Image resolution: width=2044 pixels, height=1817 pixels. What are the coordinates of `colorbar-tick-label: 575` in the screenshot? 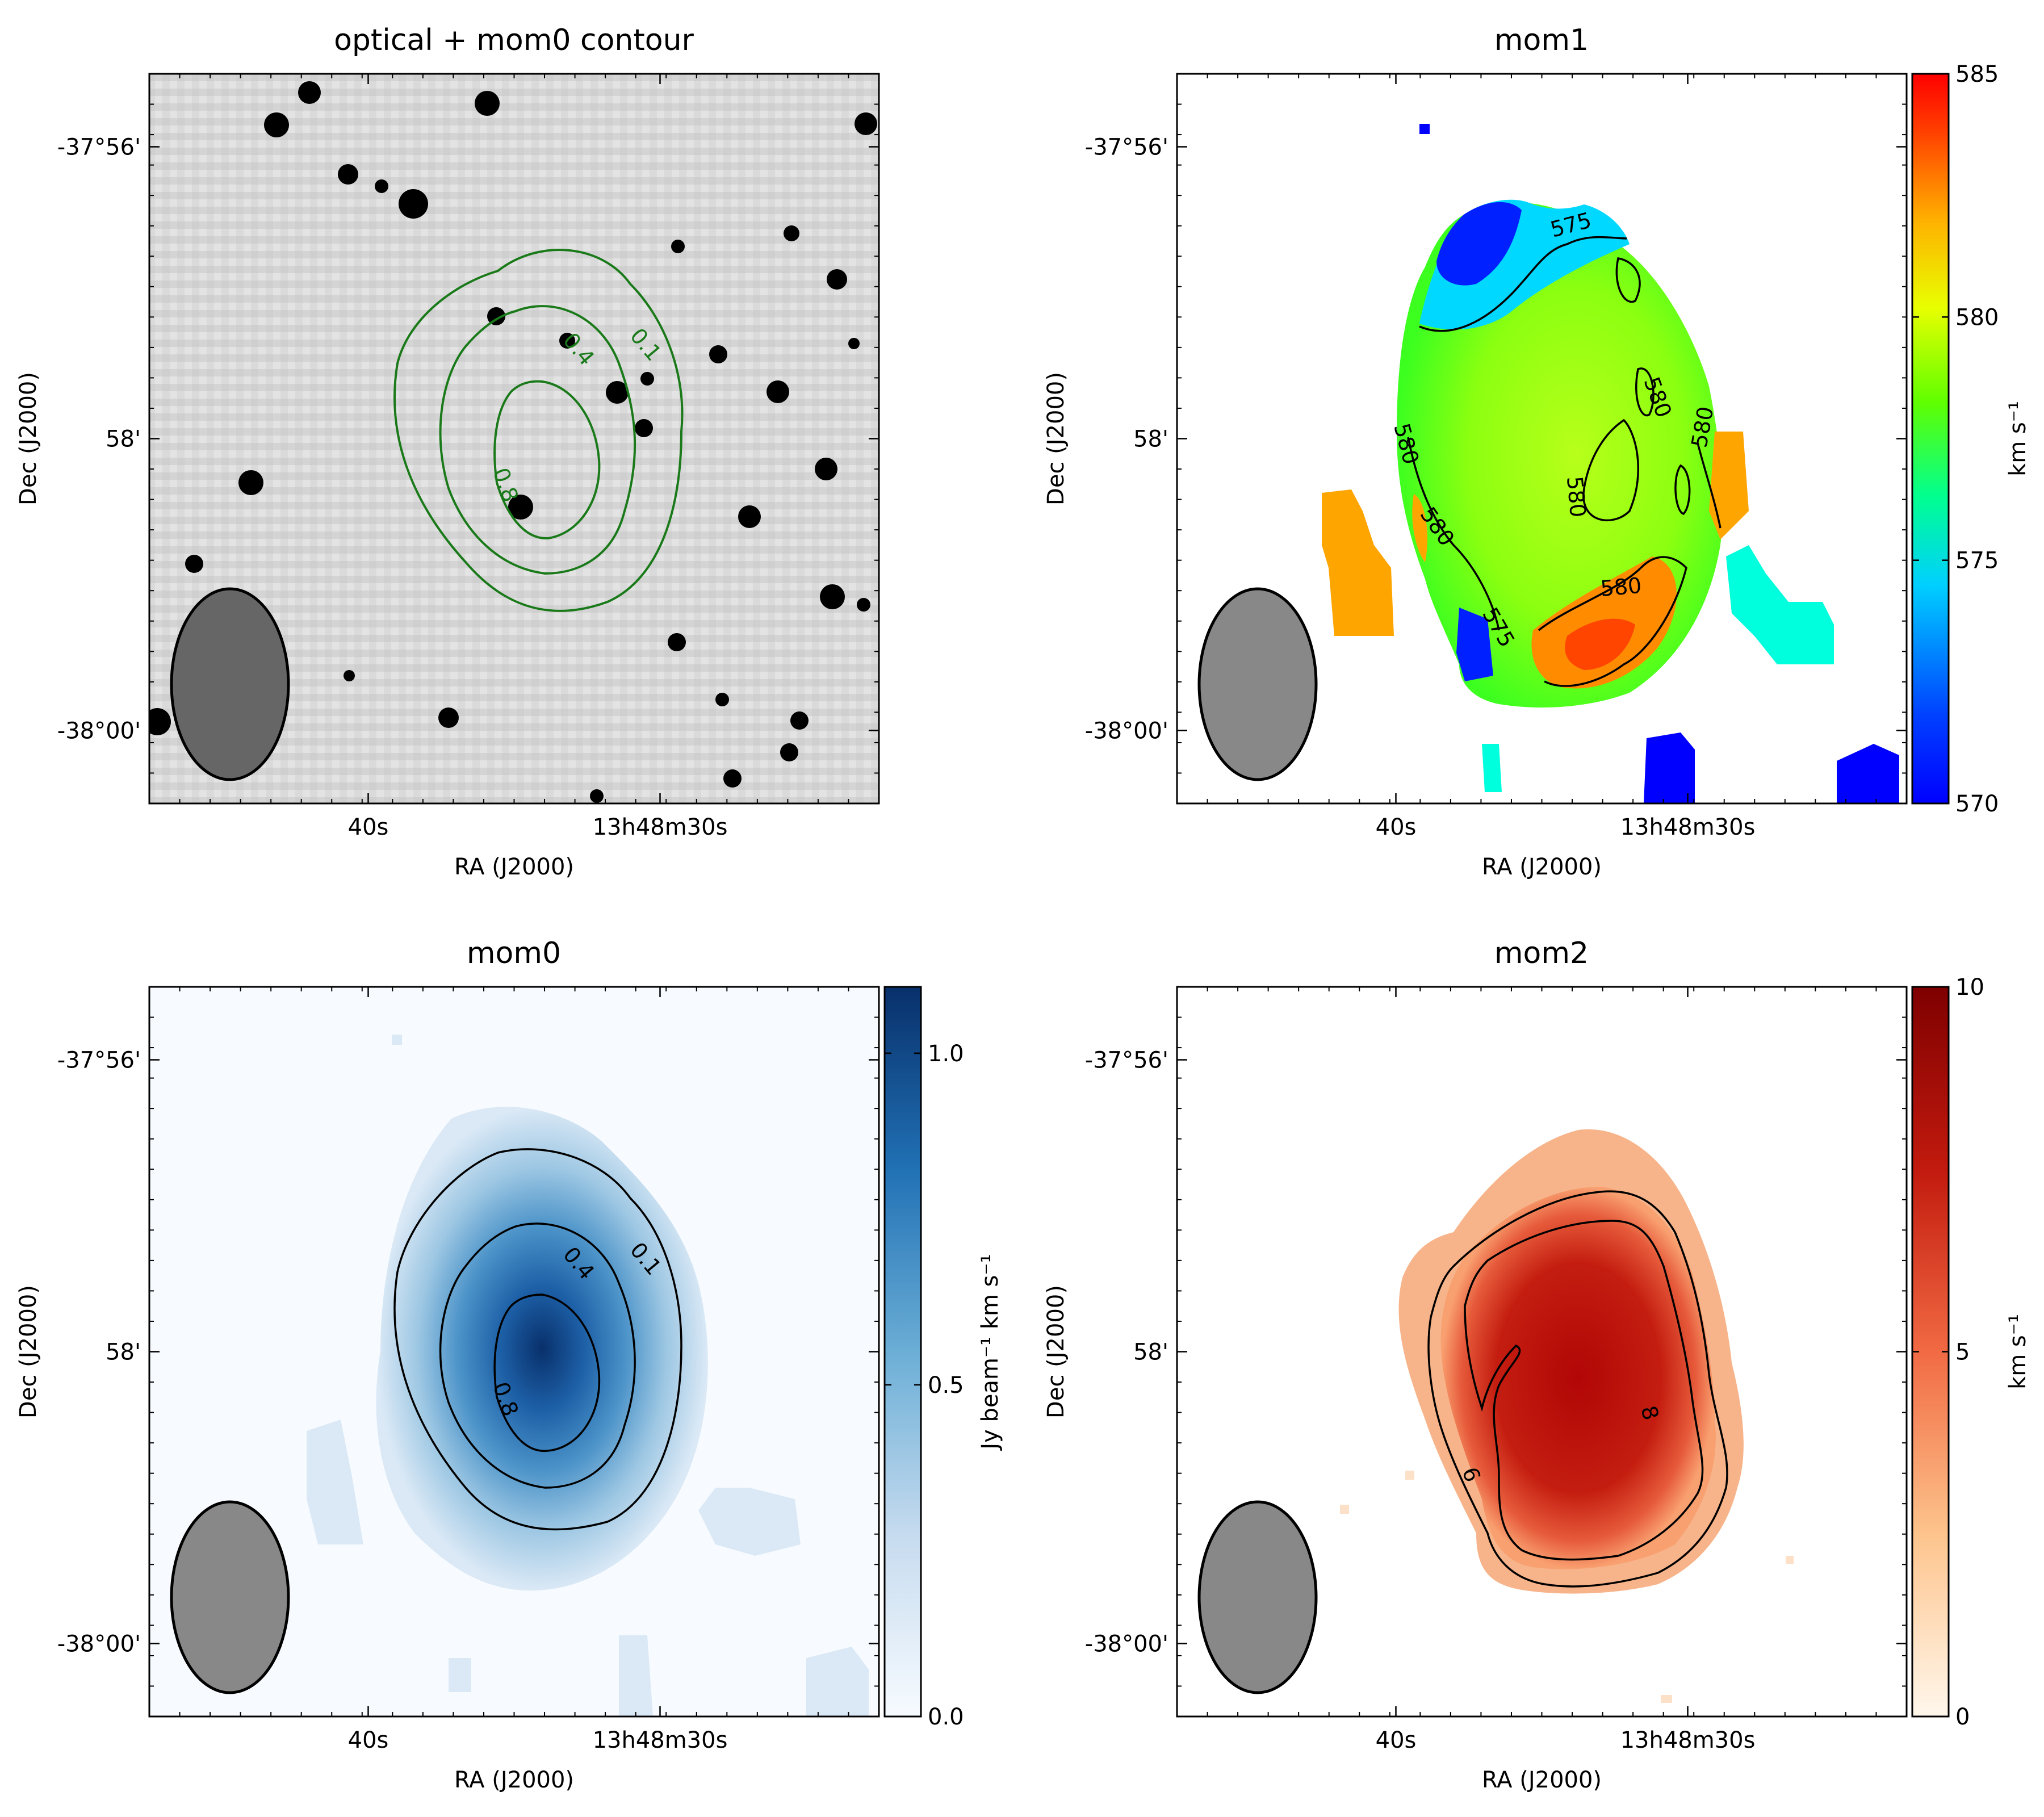 It's located at (1977, 561).